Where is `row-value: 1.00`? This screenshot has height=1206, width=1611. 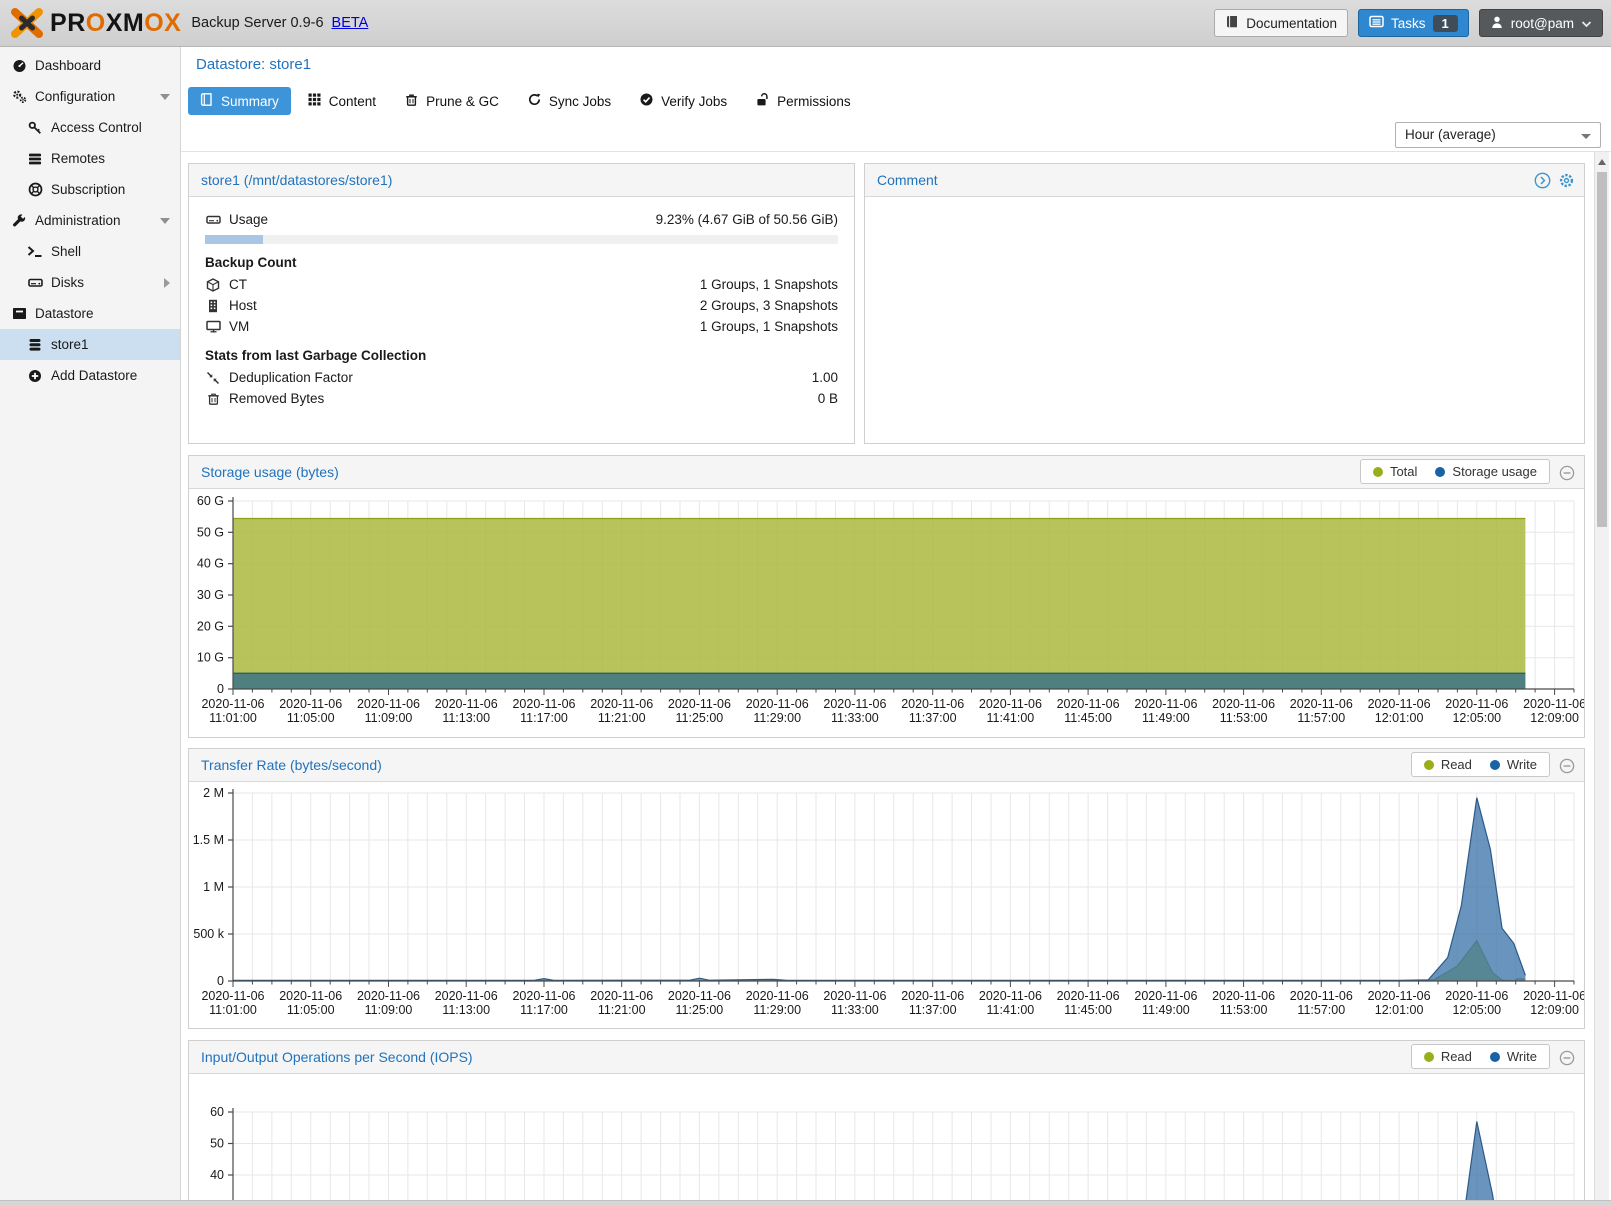 row-value: 1.00 is located at coordinates (824, 377).